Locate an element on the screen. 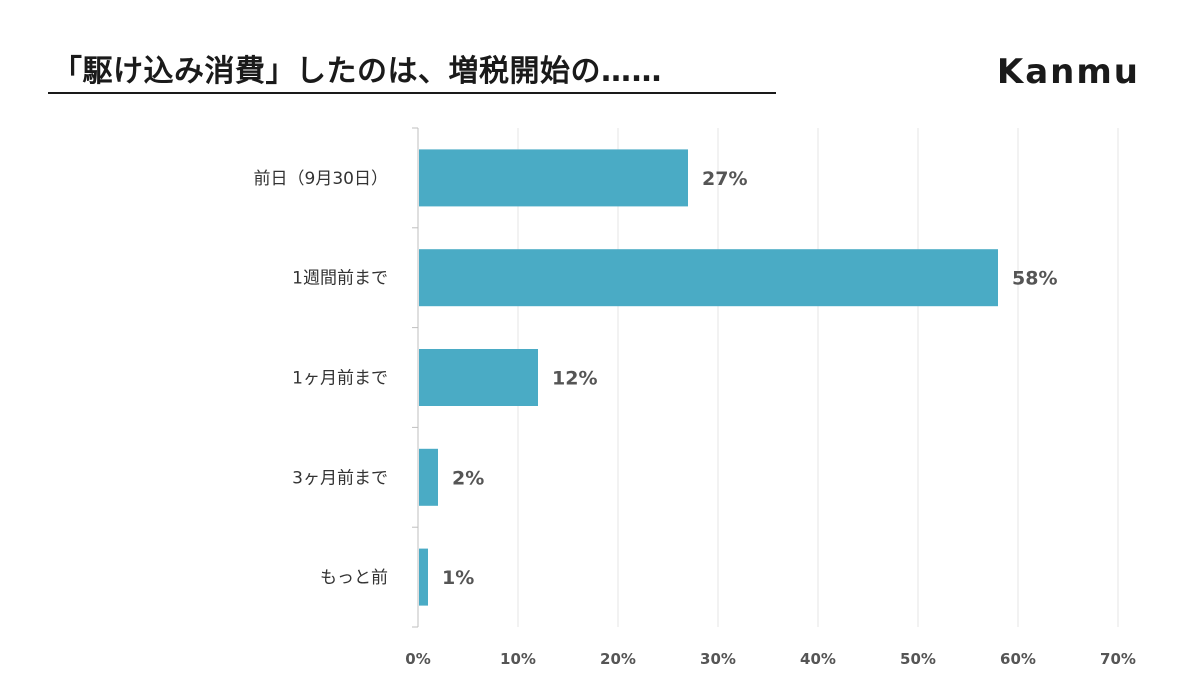 This screenshot has width=1200, height=690. value-label: 27% is located at coordinates (724, 179).